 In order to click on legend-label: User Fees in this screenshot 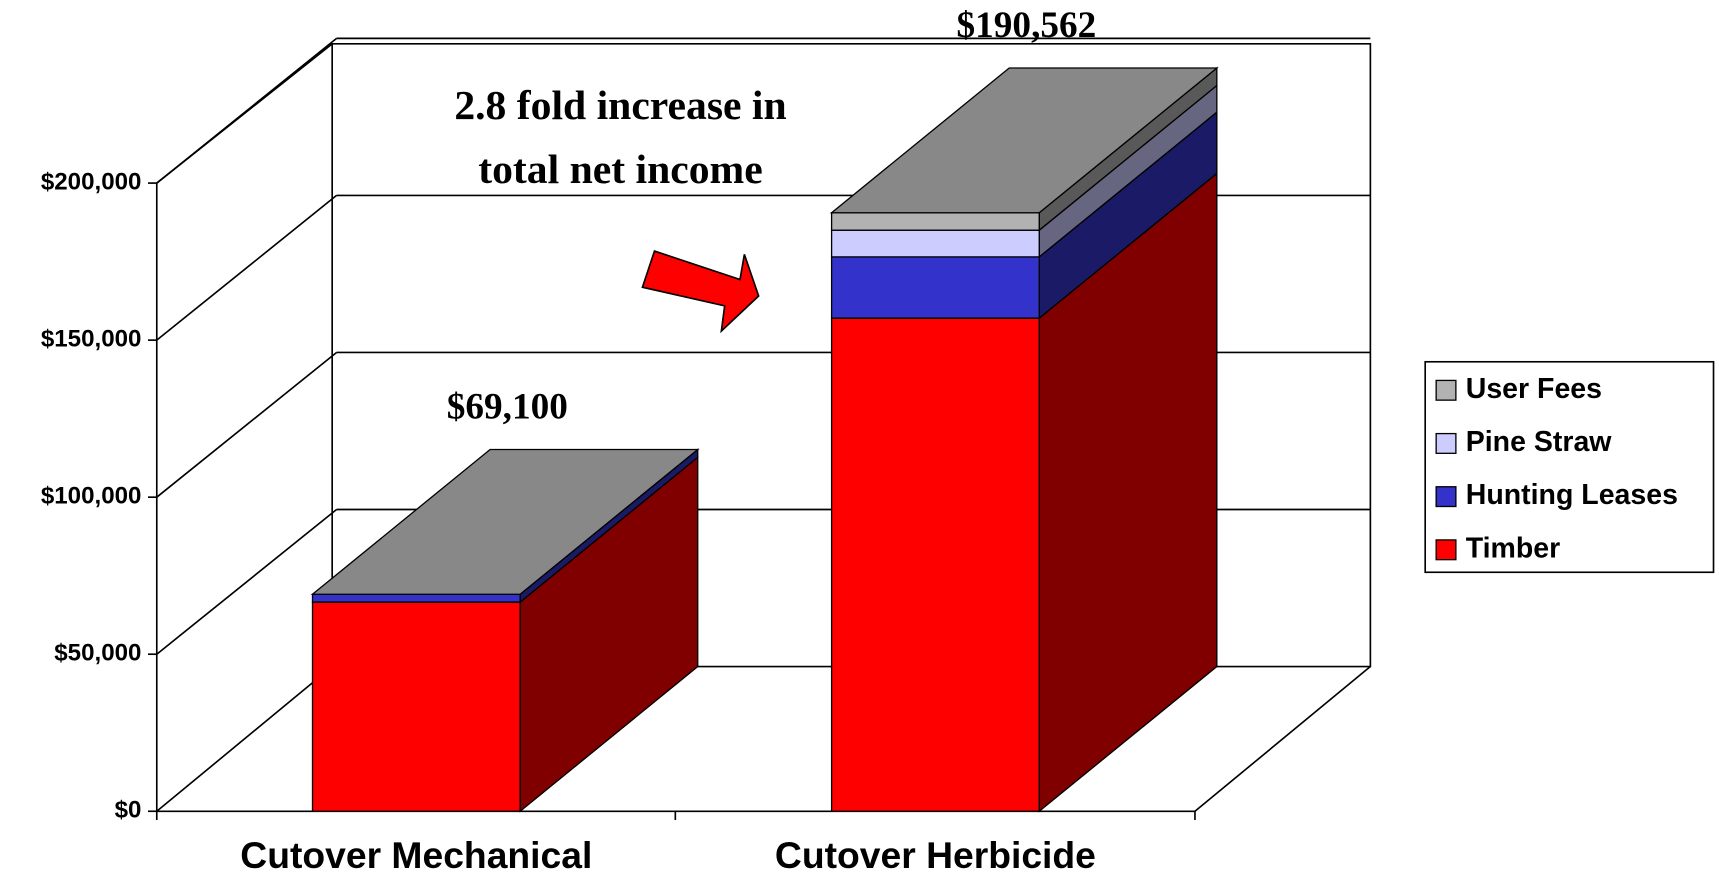, I will do `click(1534, 389)`.